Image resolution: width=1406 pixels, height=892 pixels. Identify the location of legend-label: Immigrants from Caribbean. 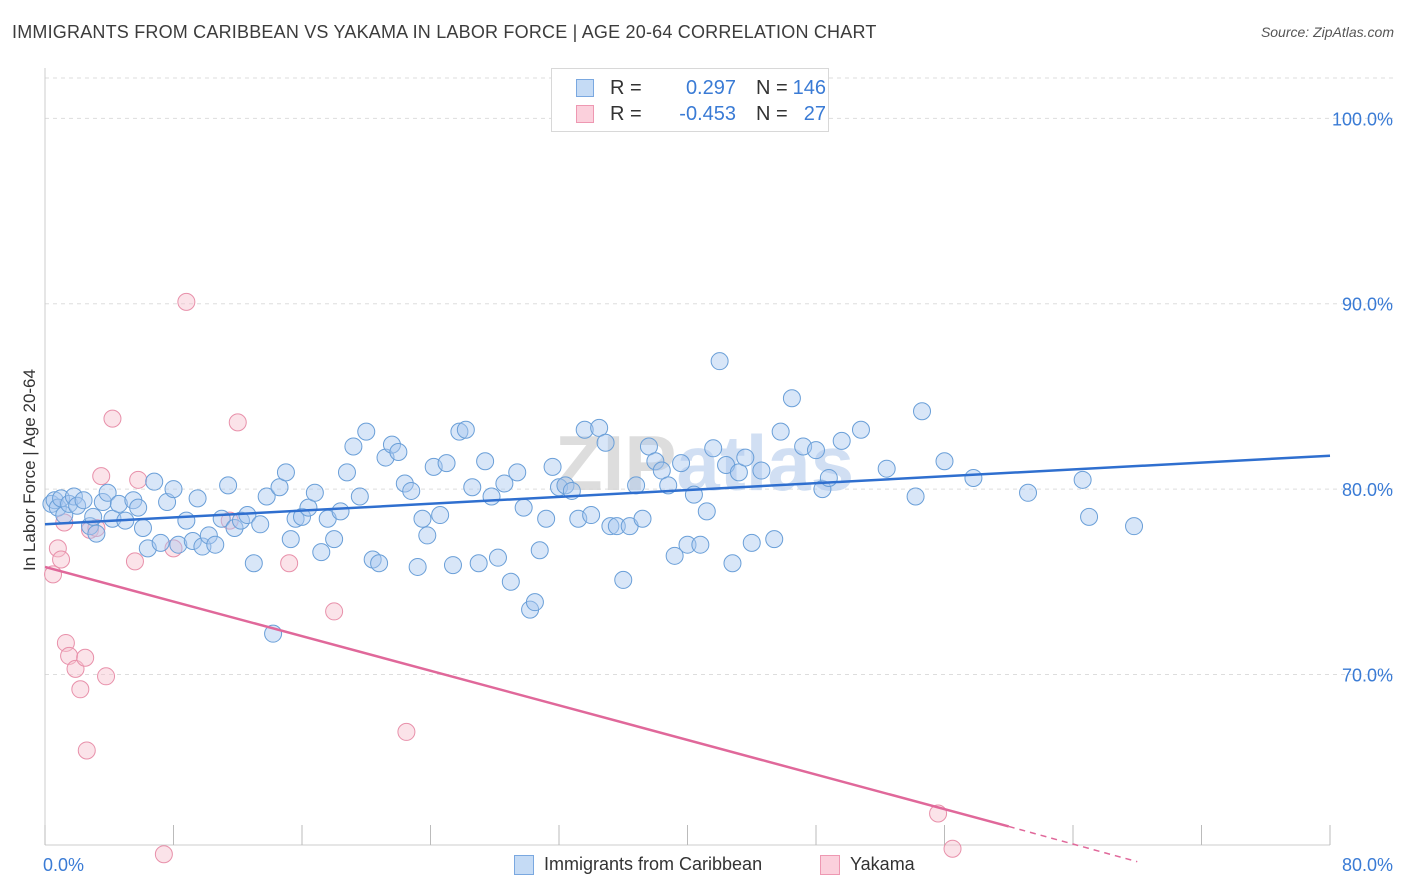
(653, 864).